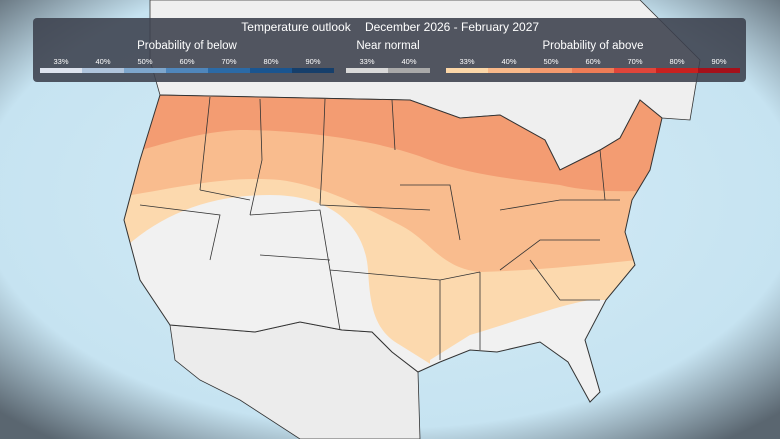 This screenshot has width=780, height=444. Describe the element at coordinates (296, 27) in the screenshot. I see `title: Temperature outlook` at that location.